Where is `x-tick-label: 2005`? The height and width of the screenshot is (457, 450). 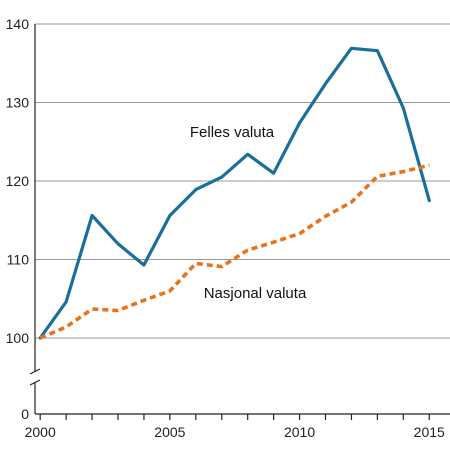 x-tick-label: 2005 is located at coordinates (169, 432).